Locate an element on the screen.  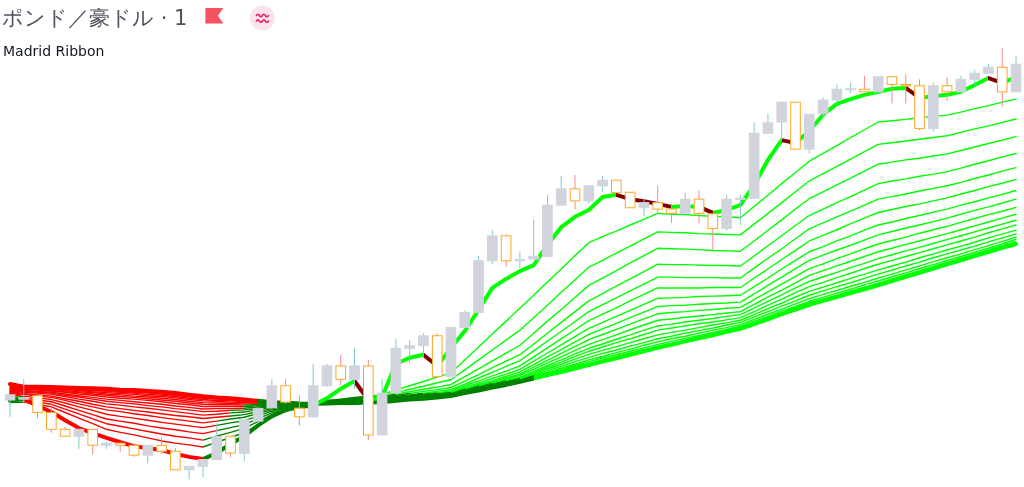
chart-subtitle: Madrid Ribbon is located at coordinates (54, 51).